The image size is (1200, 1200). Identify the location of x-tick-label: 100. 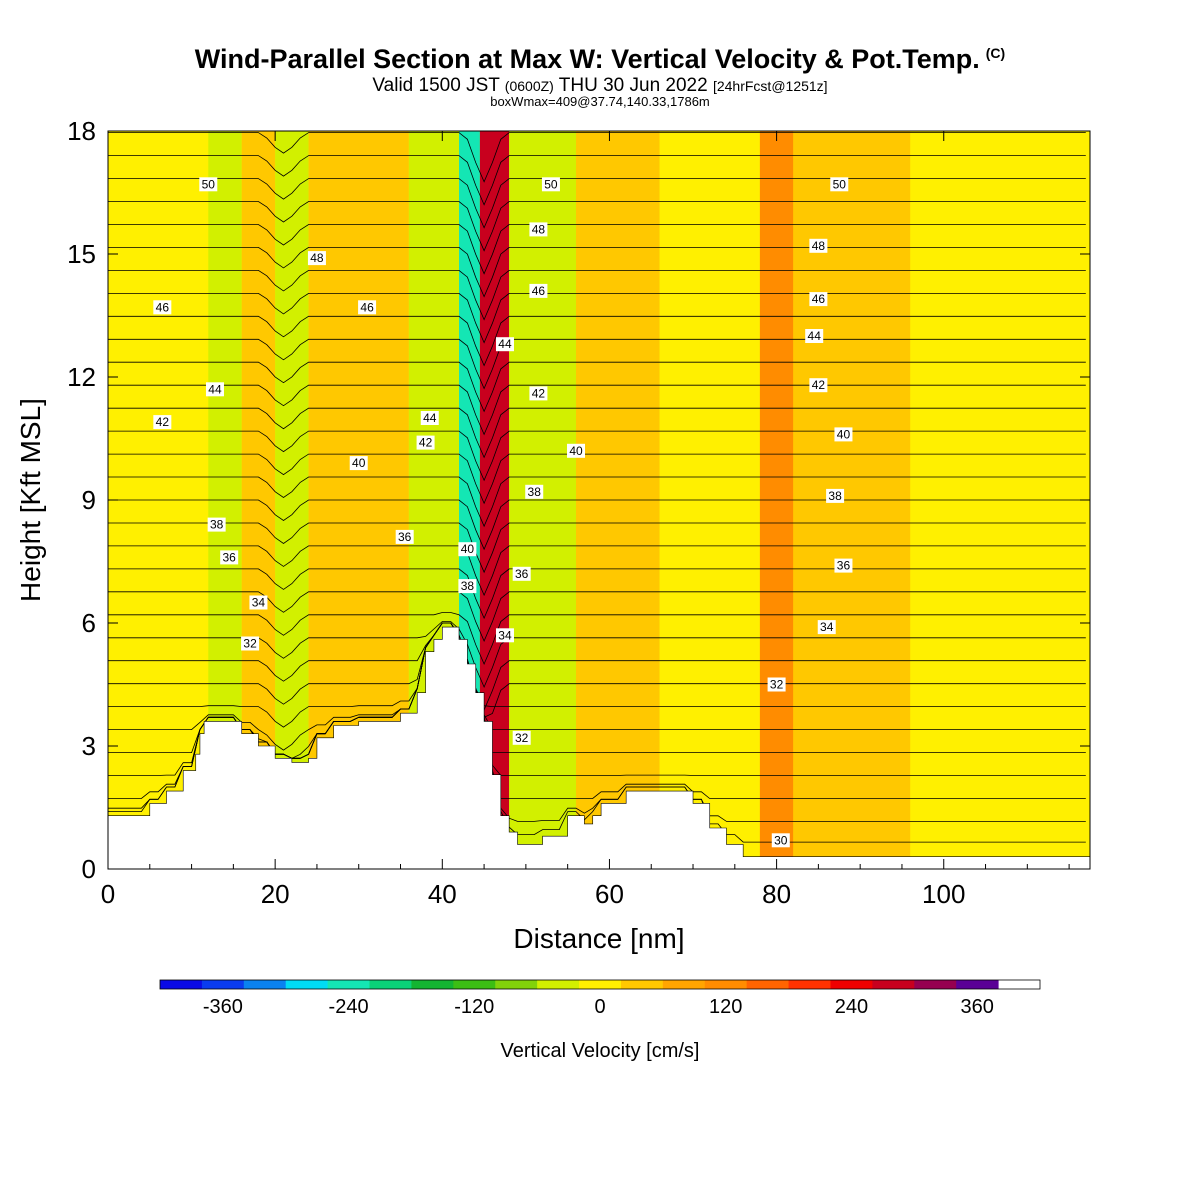
(943, 894).